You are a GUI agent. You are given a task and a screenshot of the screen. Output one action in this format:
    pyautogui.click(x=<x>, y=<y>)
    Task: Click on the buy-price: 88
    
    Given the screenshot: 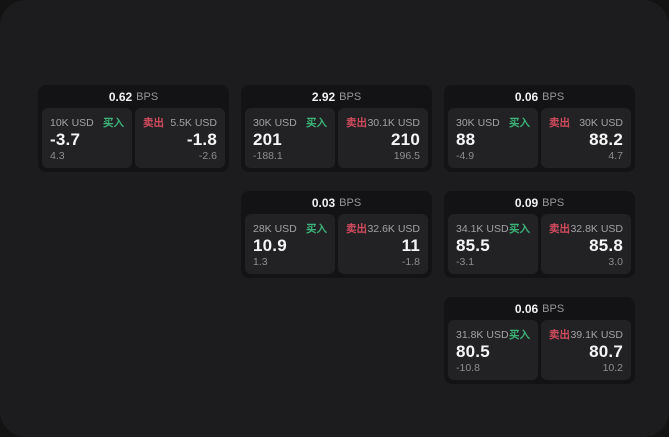 What is the action you would take?
    pyautogui.click(x=466, y=139)
    